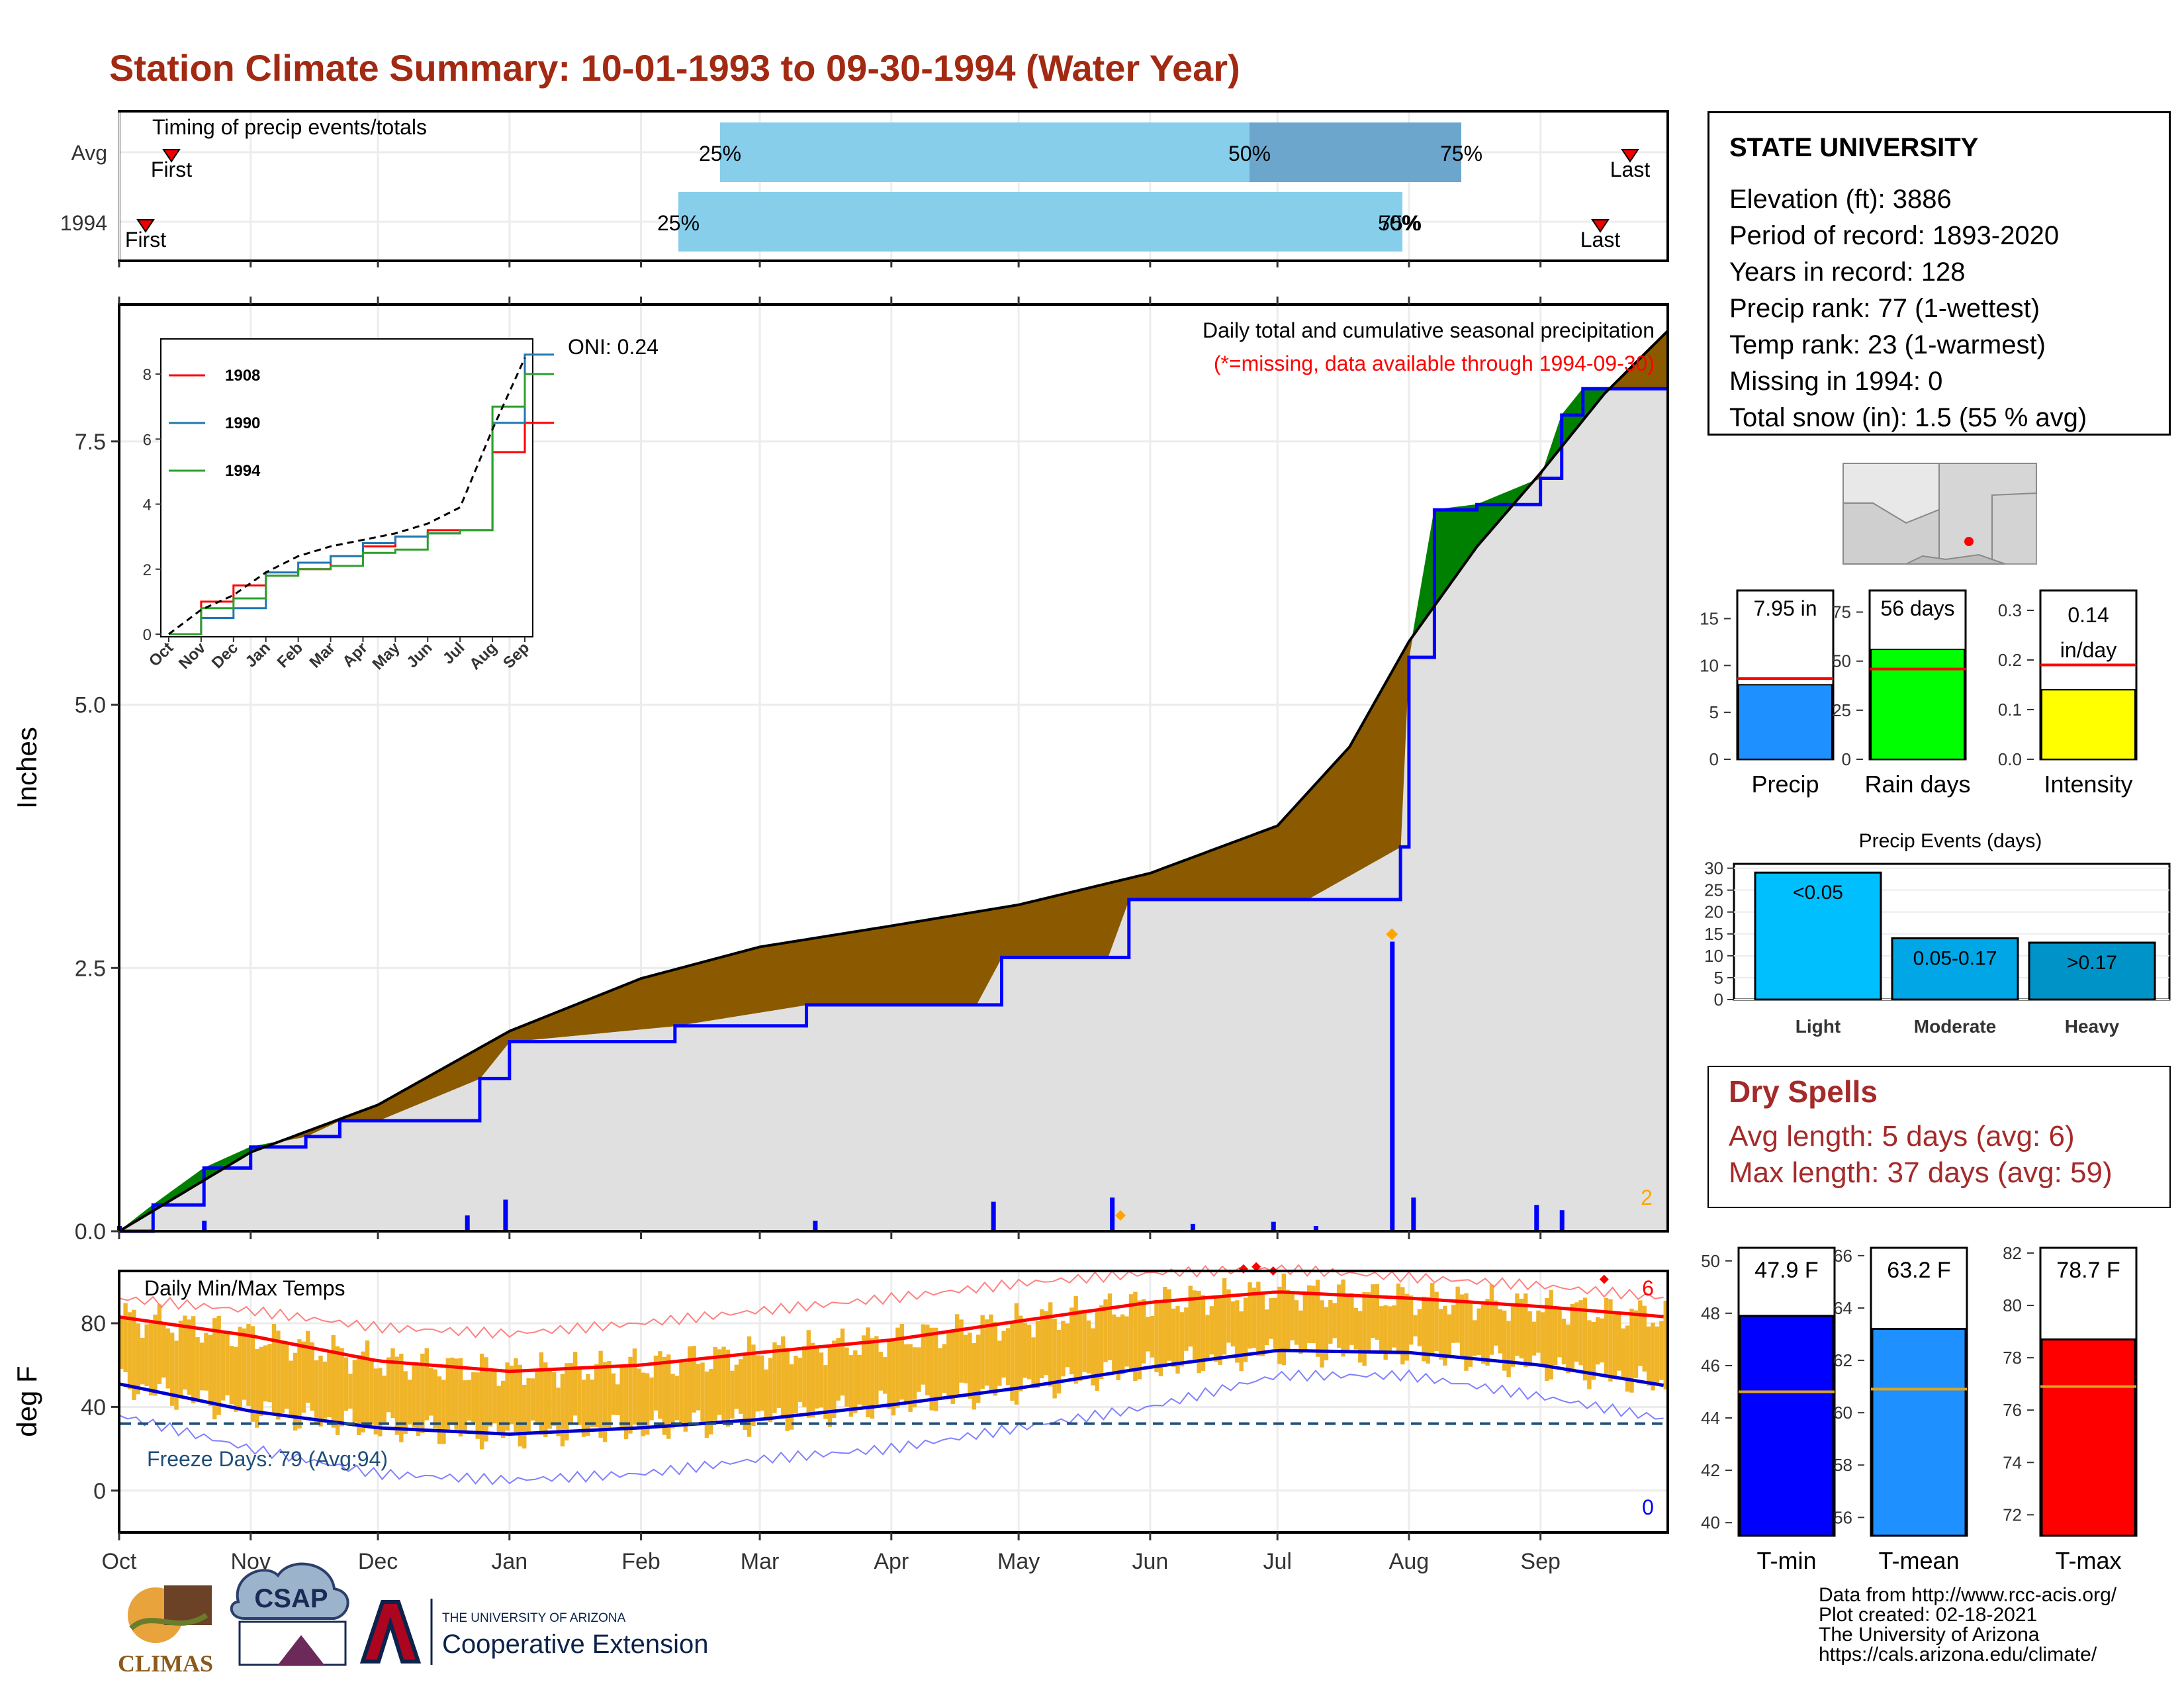  I want to click on temp-ytick-label-0: 0, so click(100, 1491).